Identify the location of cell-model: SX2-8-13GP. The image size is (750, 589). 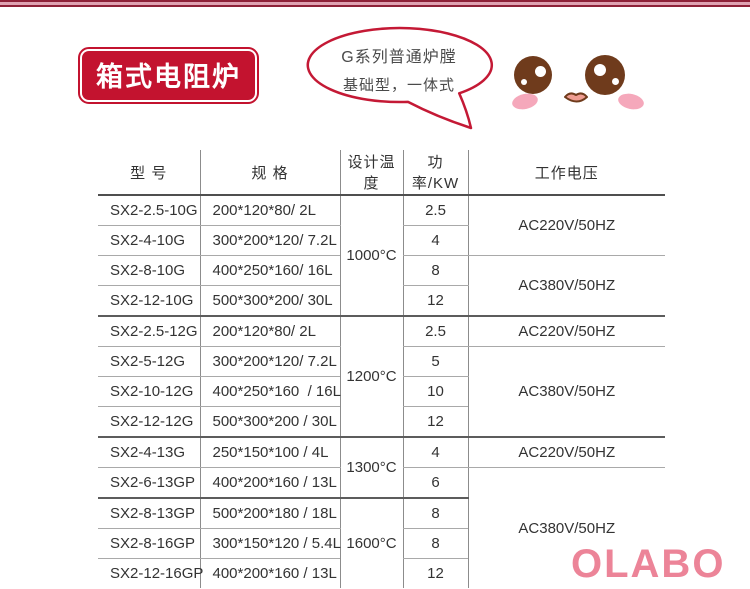
(149, 513).